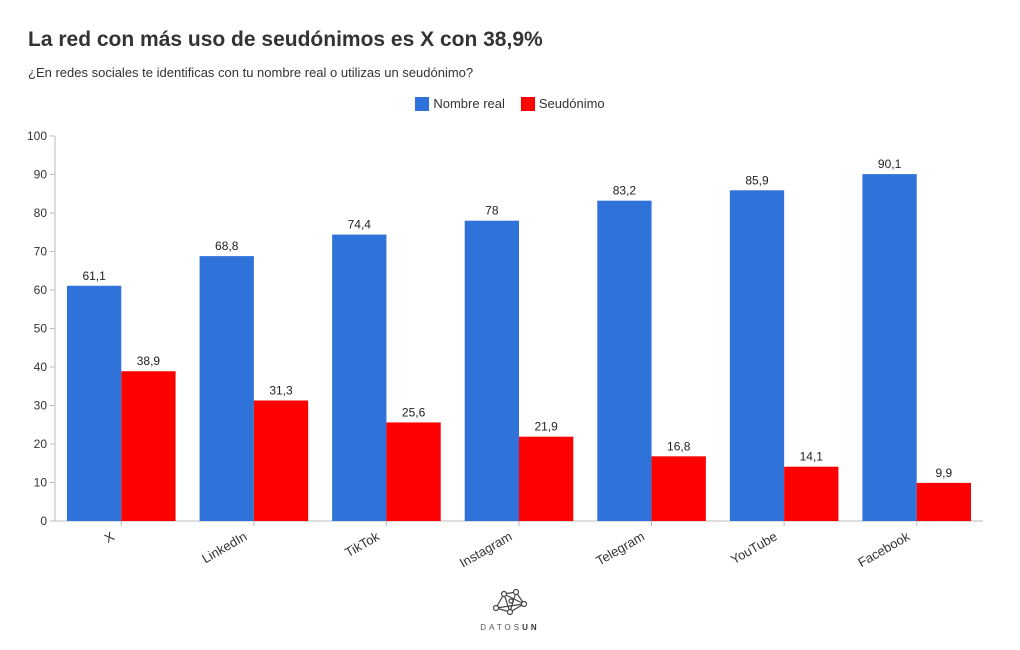 The image size is (1020, 650). Describe the element at coordinates (501, 627) in the screenshot. I see `logo-text-datos: DATOS` at that location.